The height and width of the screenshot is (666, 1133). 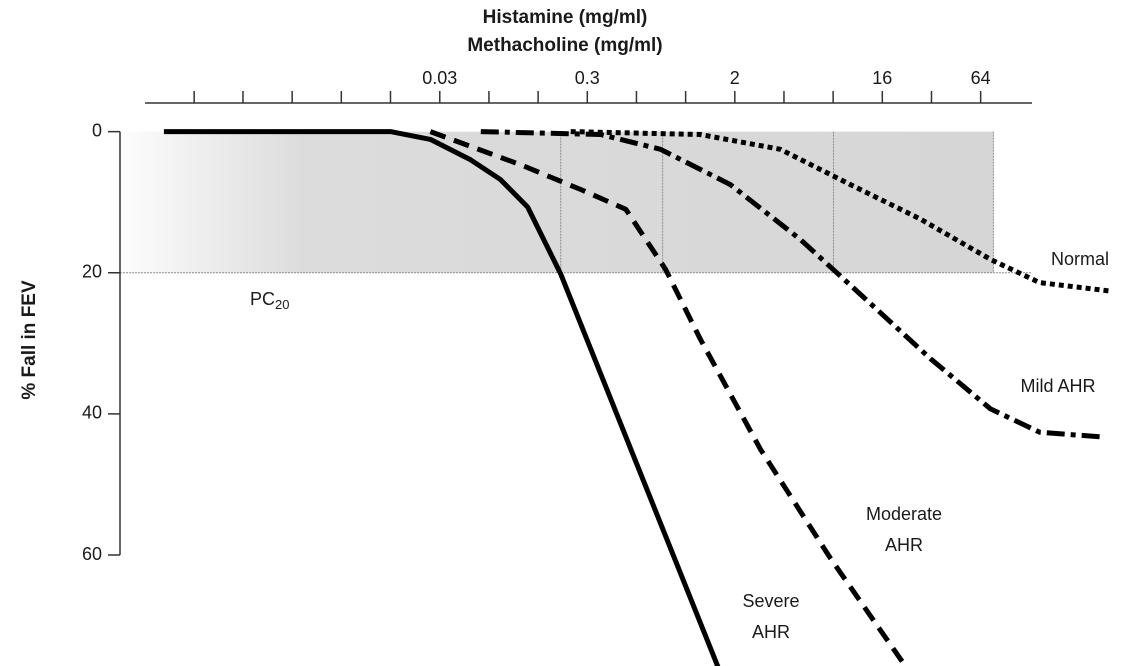 I want to click on y-tick-label: 0, so click(x=97, y=130).